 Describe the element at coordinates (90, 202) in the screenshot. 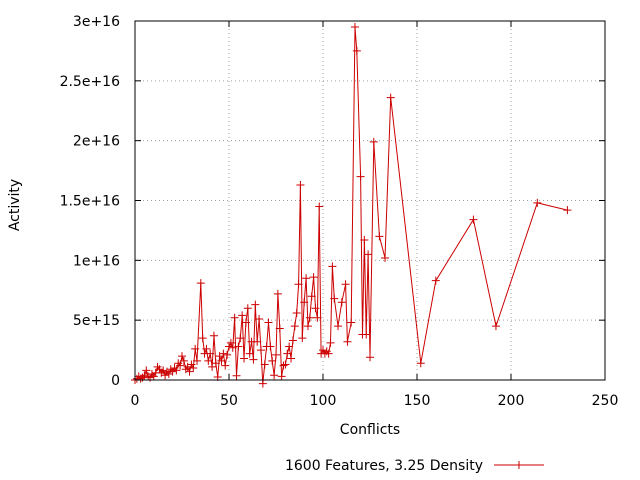

I see `y-tick-label: 1.5e+16` at that location.